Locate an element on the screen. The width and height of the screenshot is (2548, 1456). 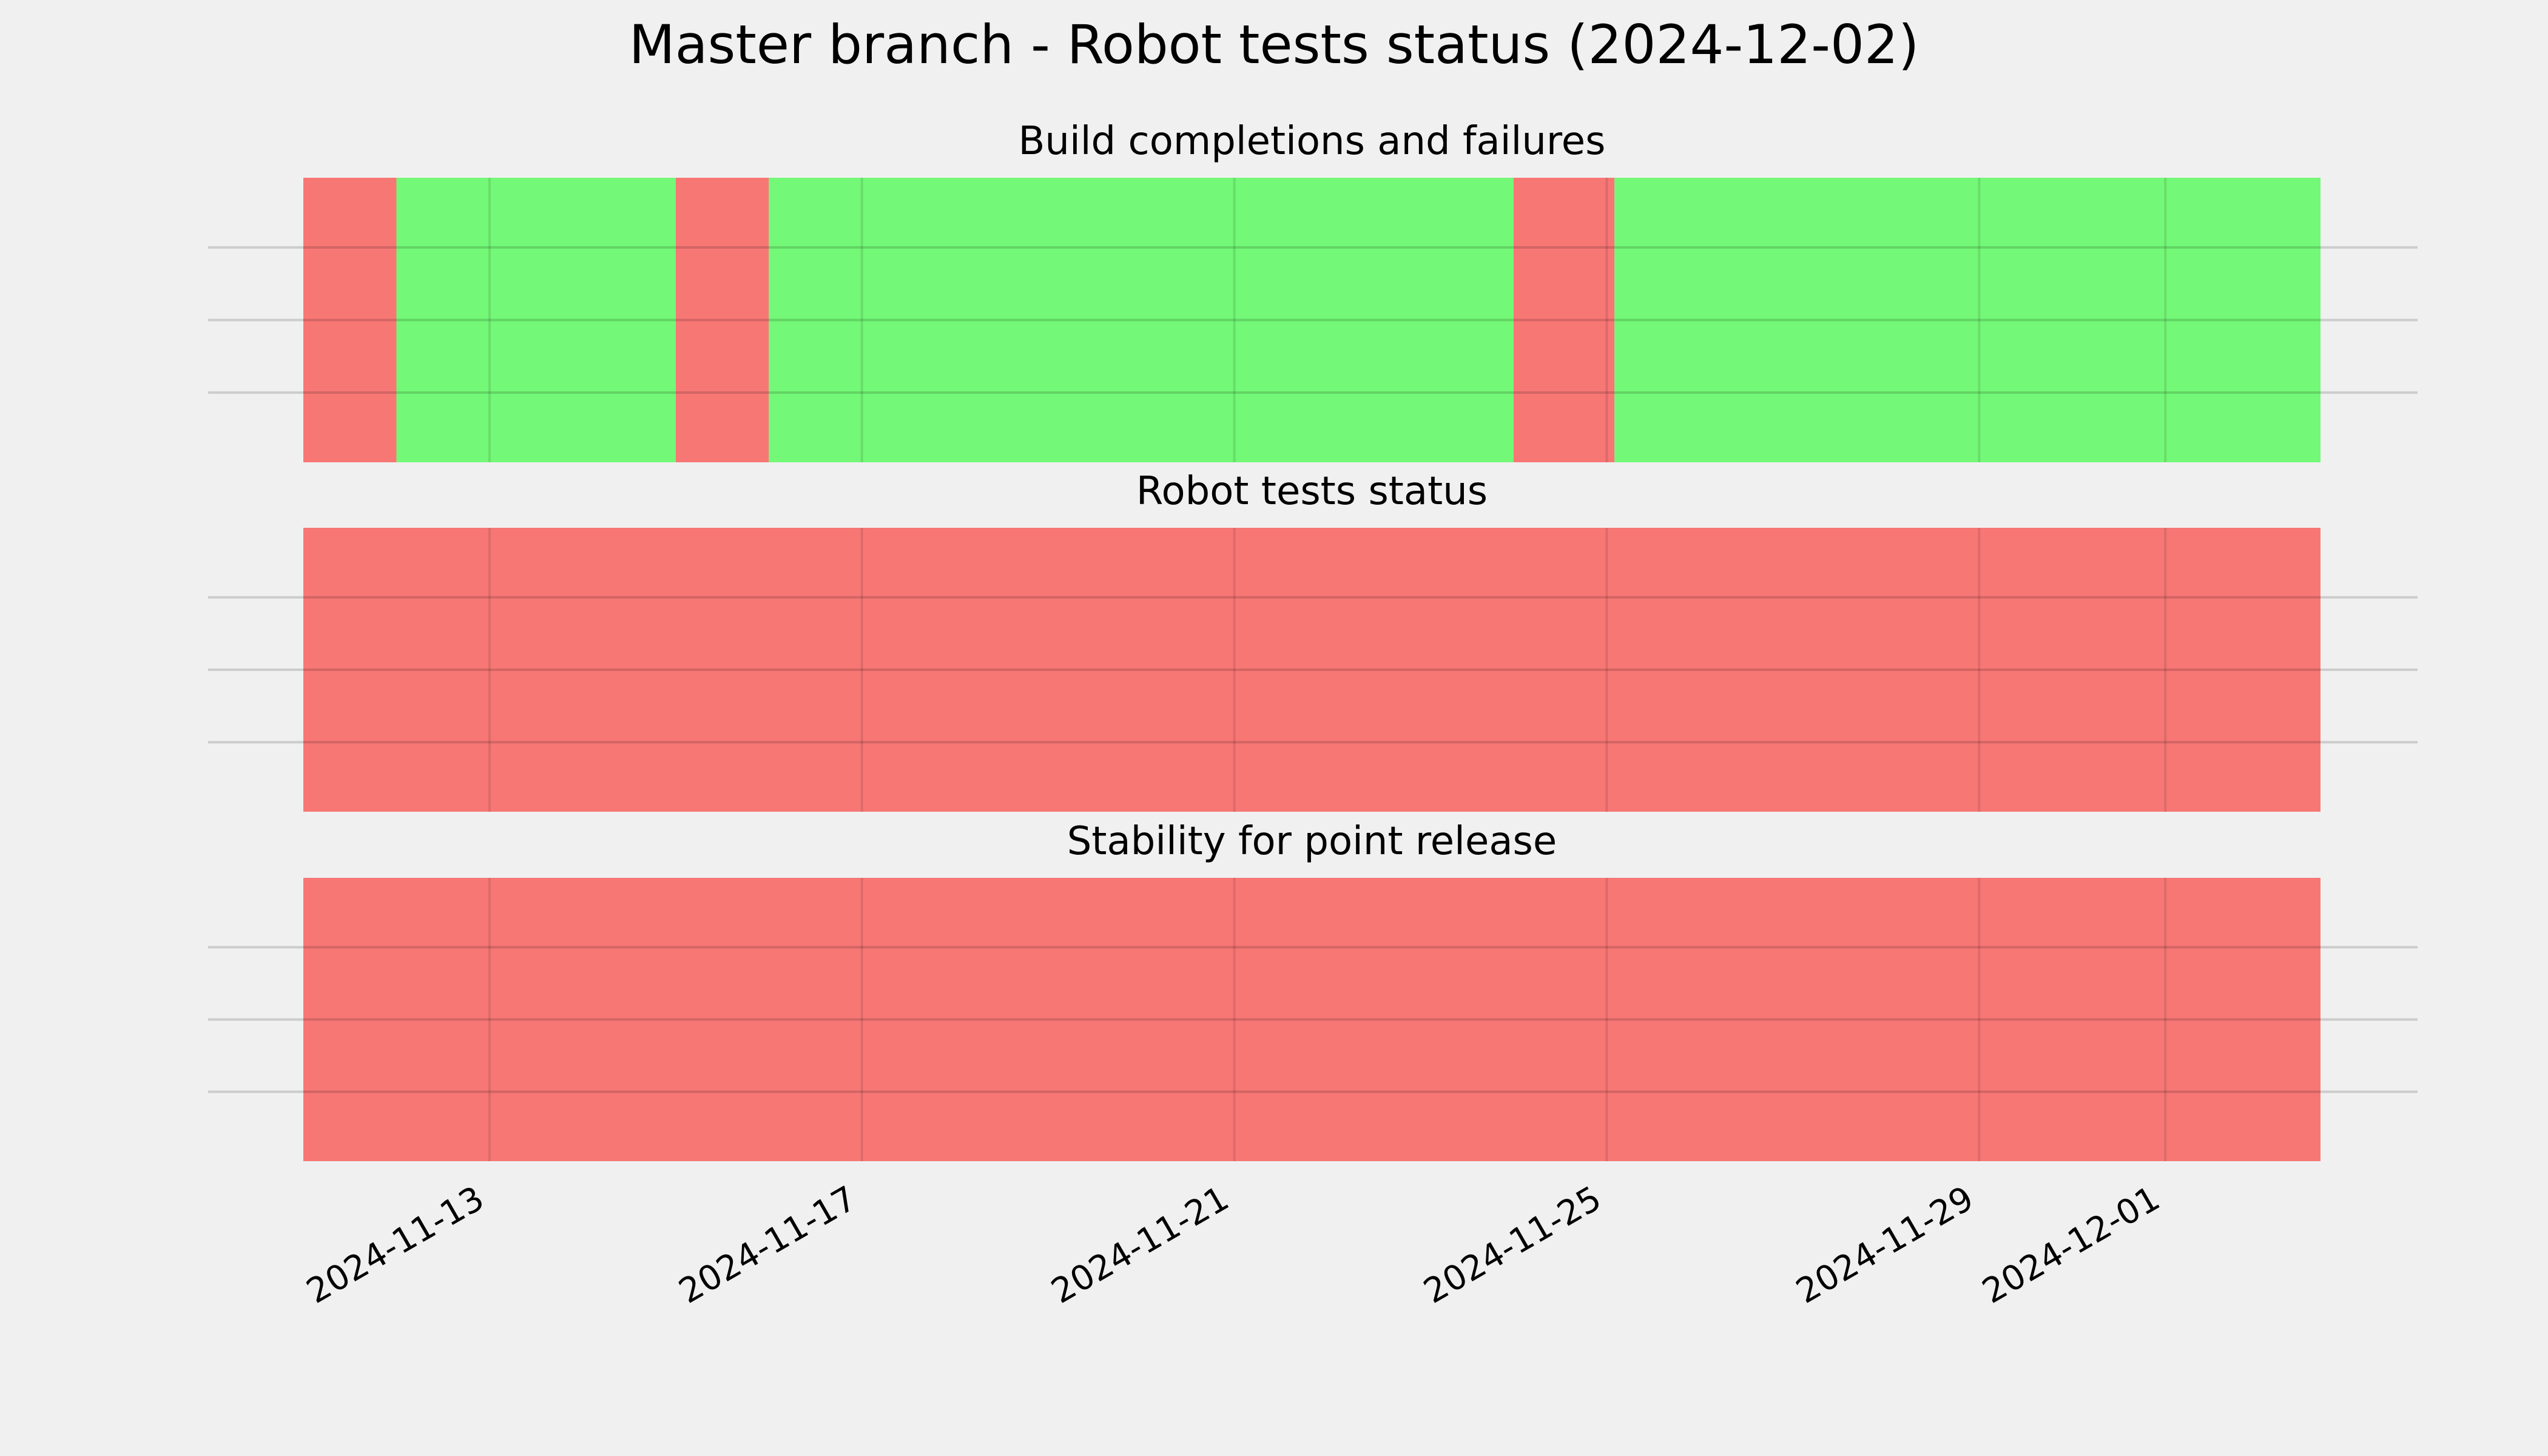
panel-title: Stability for point release is located at coordinates (1312, 841).